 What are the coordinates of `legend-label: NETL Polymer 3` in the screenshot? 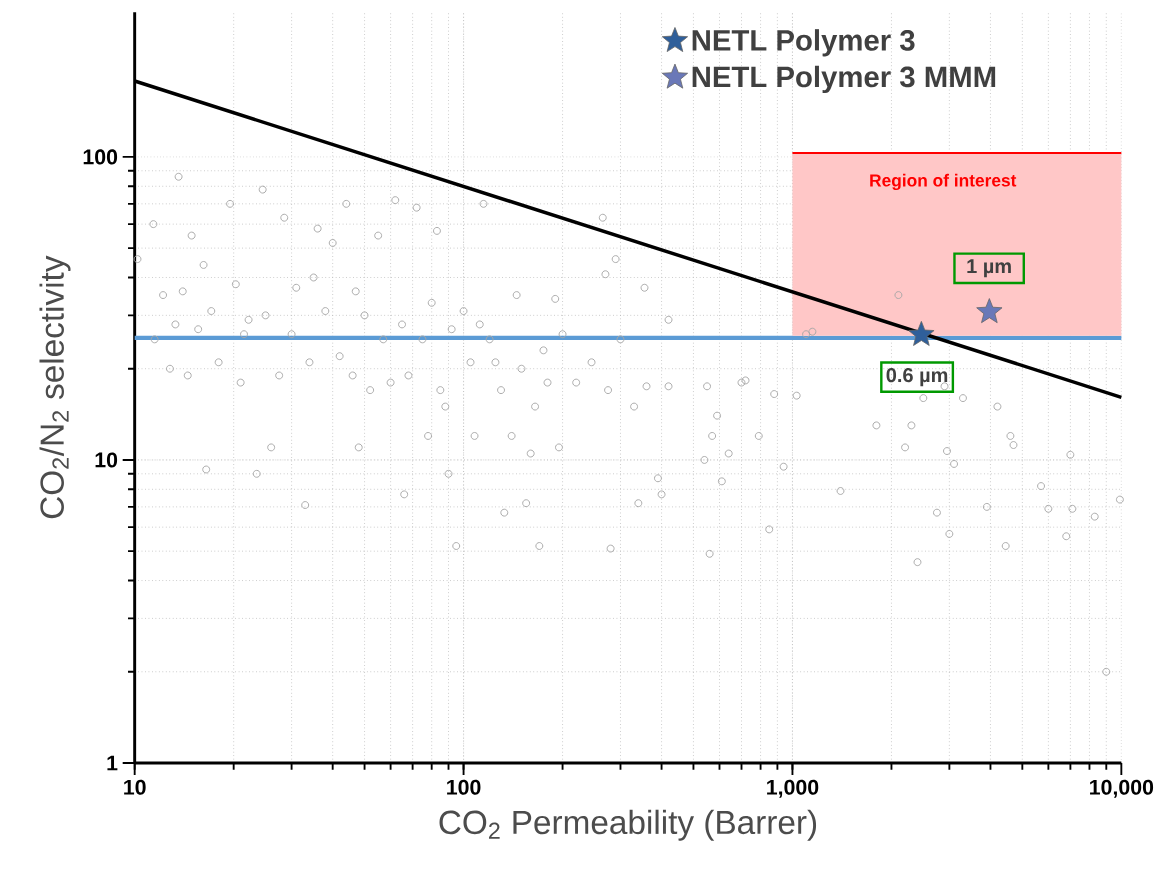 It's located at (803, 43).